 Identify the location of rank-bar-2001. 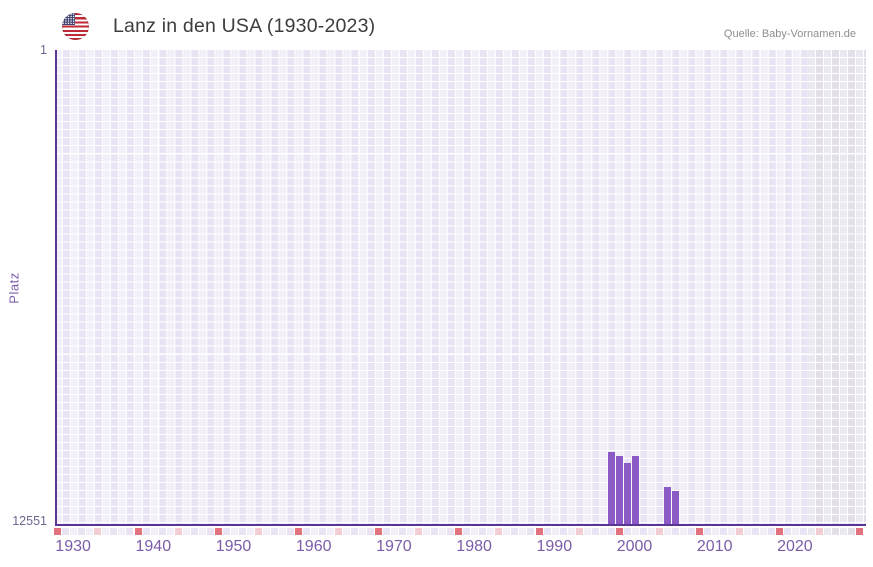
(628, 493).